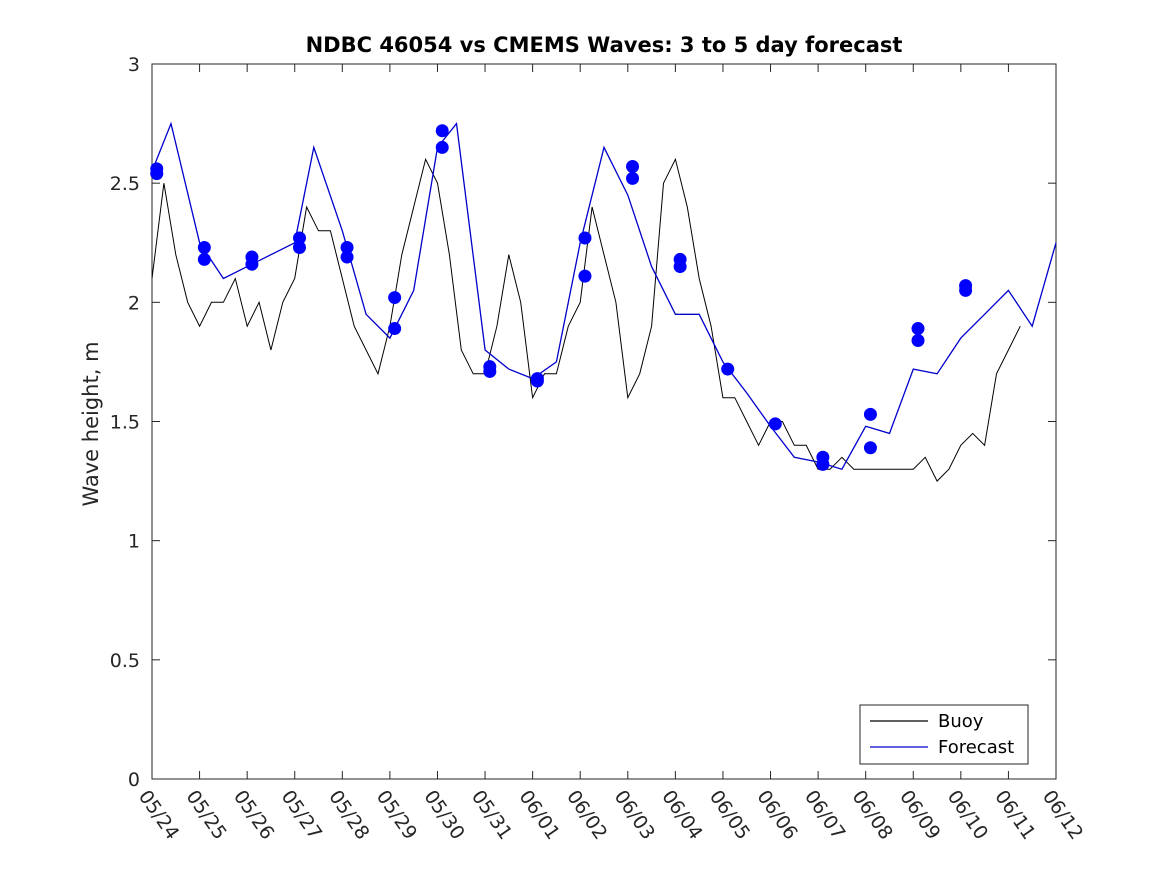  I want to click on y-tick-label: 3, so click(134, 65).